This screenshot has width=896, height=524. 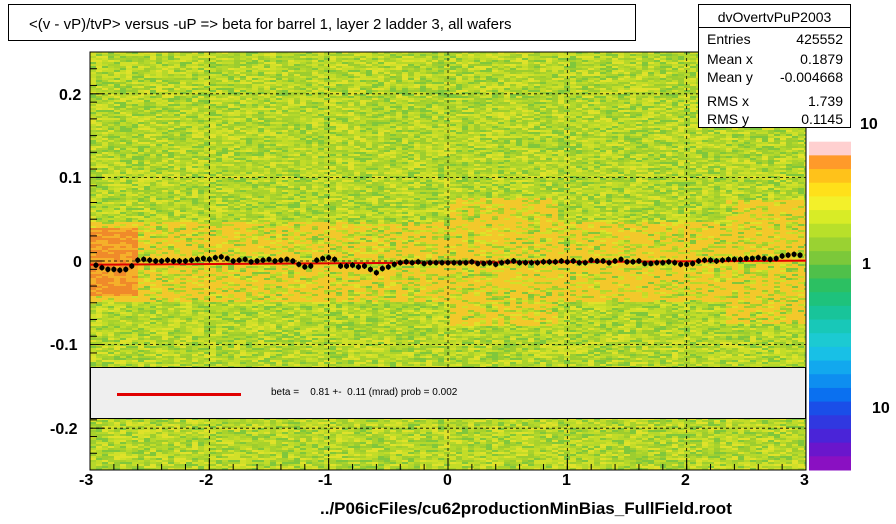 What do you see at coordinates (866, 265) in the screenshot?
I see `z-scale-label: 1` at bounding box center [866, 265].